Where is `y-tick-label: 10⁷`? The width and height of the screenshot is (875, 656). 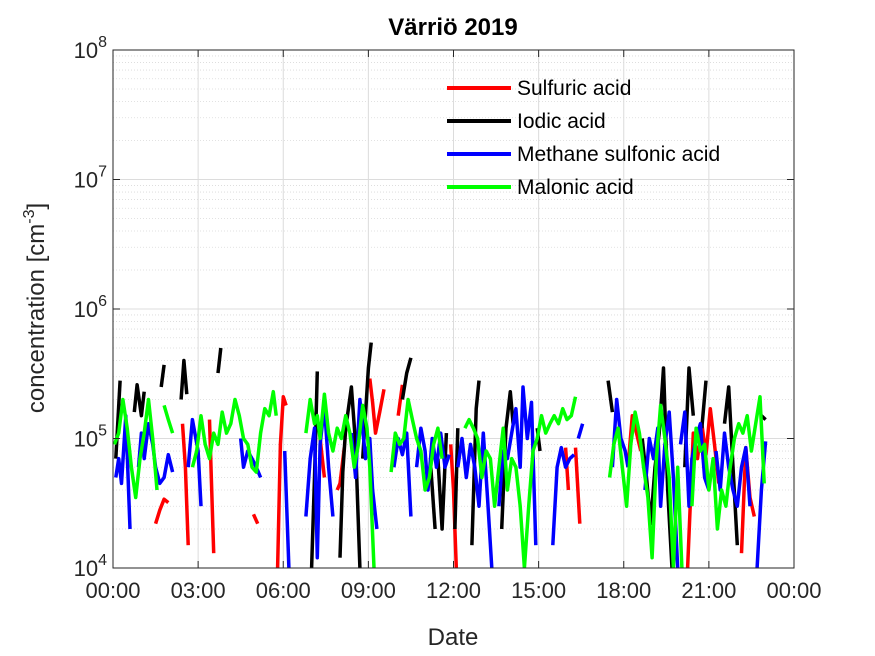 y-tick-label: 10⁷ is located at coordinates (90, 178).